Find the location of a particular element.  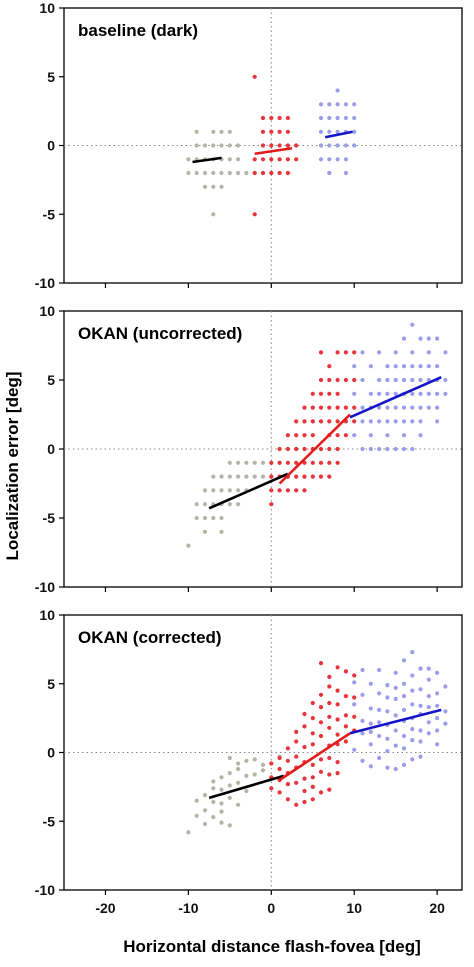

y-tick-label: 5 is located at coordinates (51, 77).